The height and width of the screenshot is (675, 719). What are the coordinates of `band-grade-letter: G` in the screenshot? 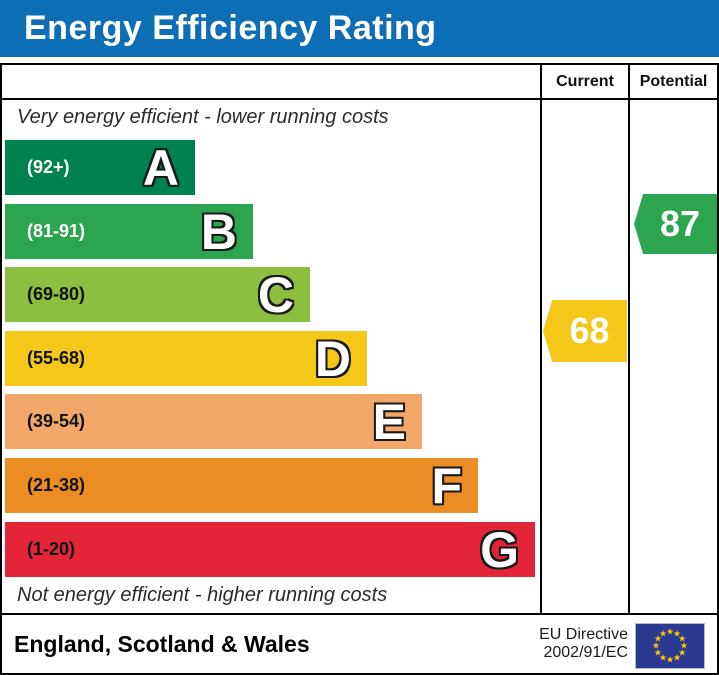 It's located at (499, 549).